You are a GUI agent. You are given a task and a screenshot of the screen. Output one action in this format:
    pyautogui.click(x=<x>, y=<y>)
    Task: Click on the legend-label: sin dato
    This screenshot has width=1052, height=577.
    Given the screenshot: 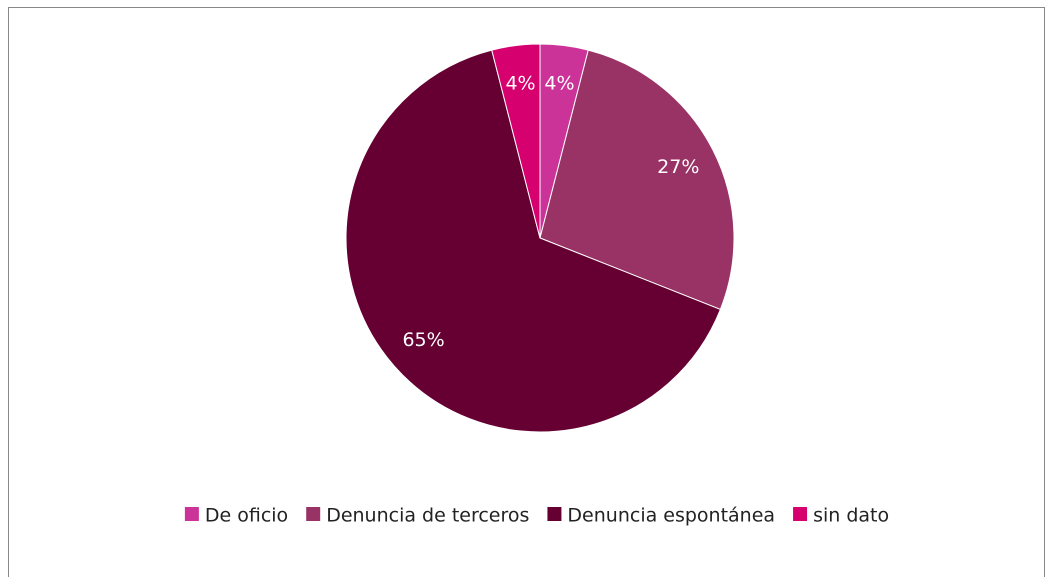 What is the action you would take?
    pyautogui.click(x=851, y=516)
    